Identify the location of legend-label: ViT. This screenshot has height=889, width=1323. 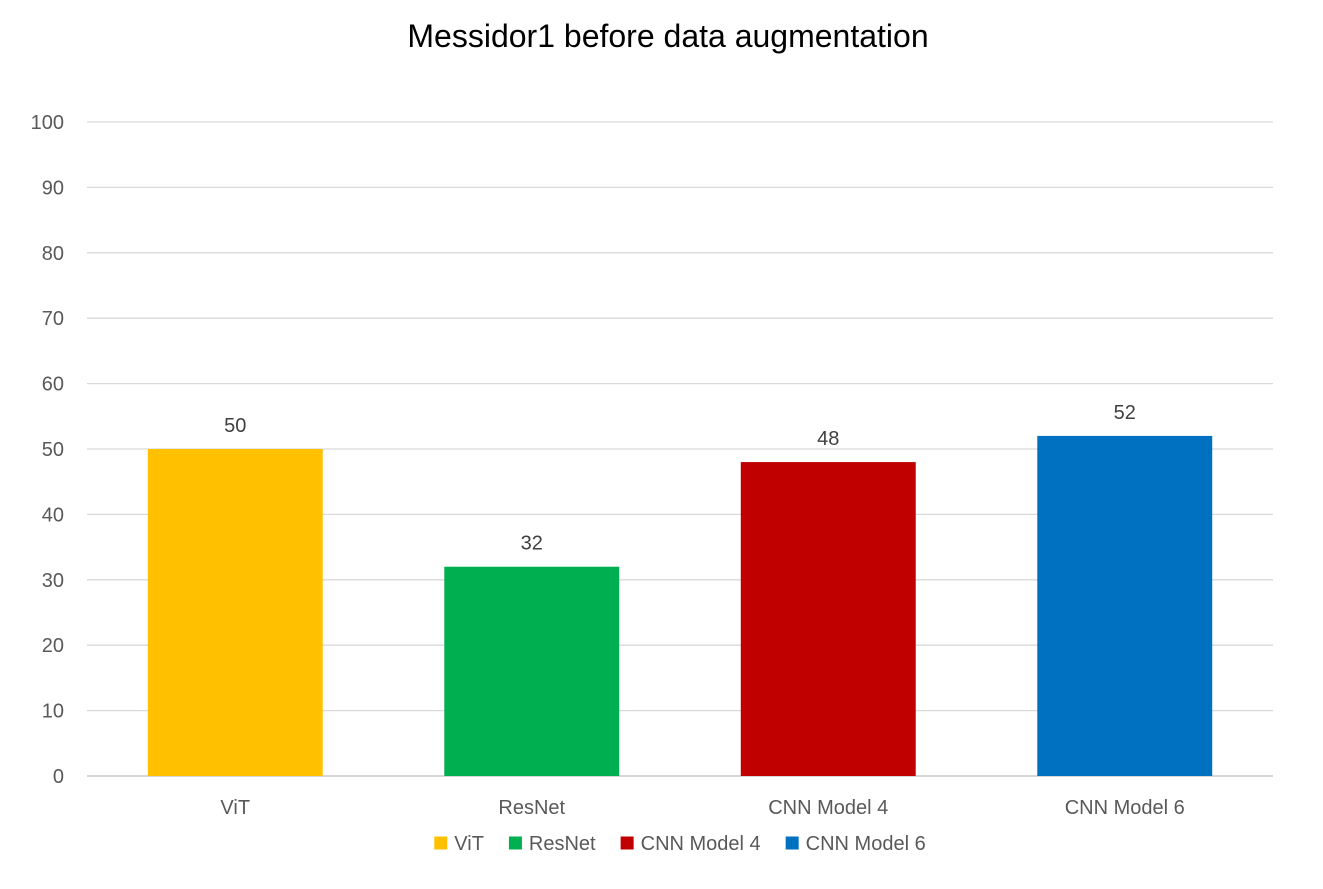
(469, 844).